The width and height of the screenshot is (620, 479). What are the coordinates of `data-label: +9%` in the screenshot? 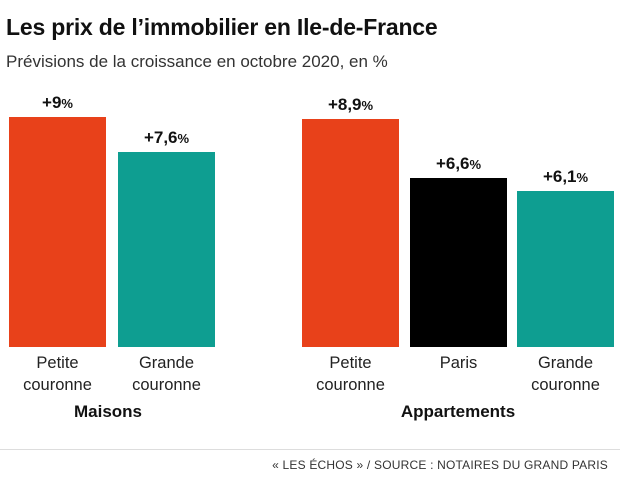 It's located at (59, 103).